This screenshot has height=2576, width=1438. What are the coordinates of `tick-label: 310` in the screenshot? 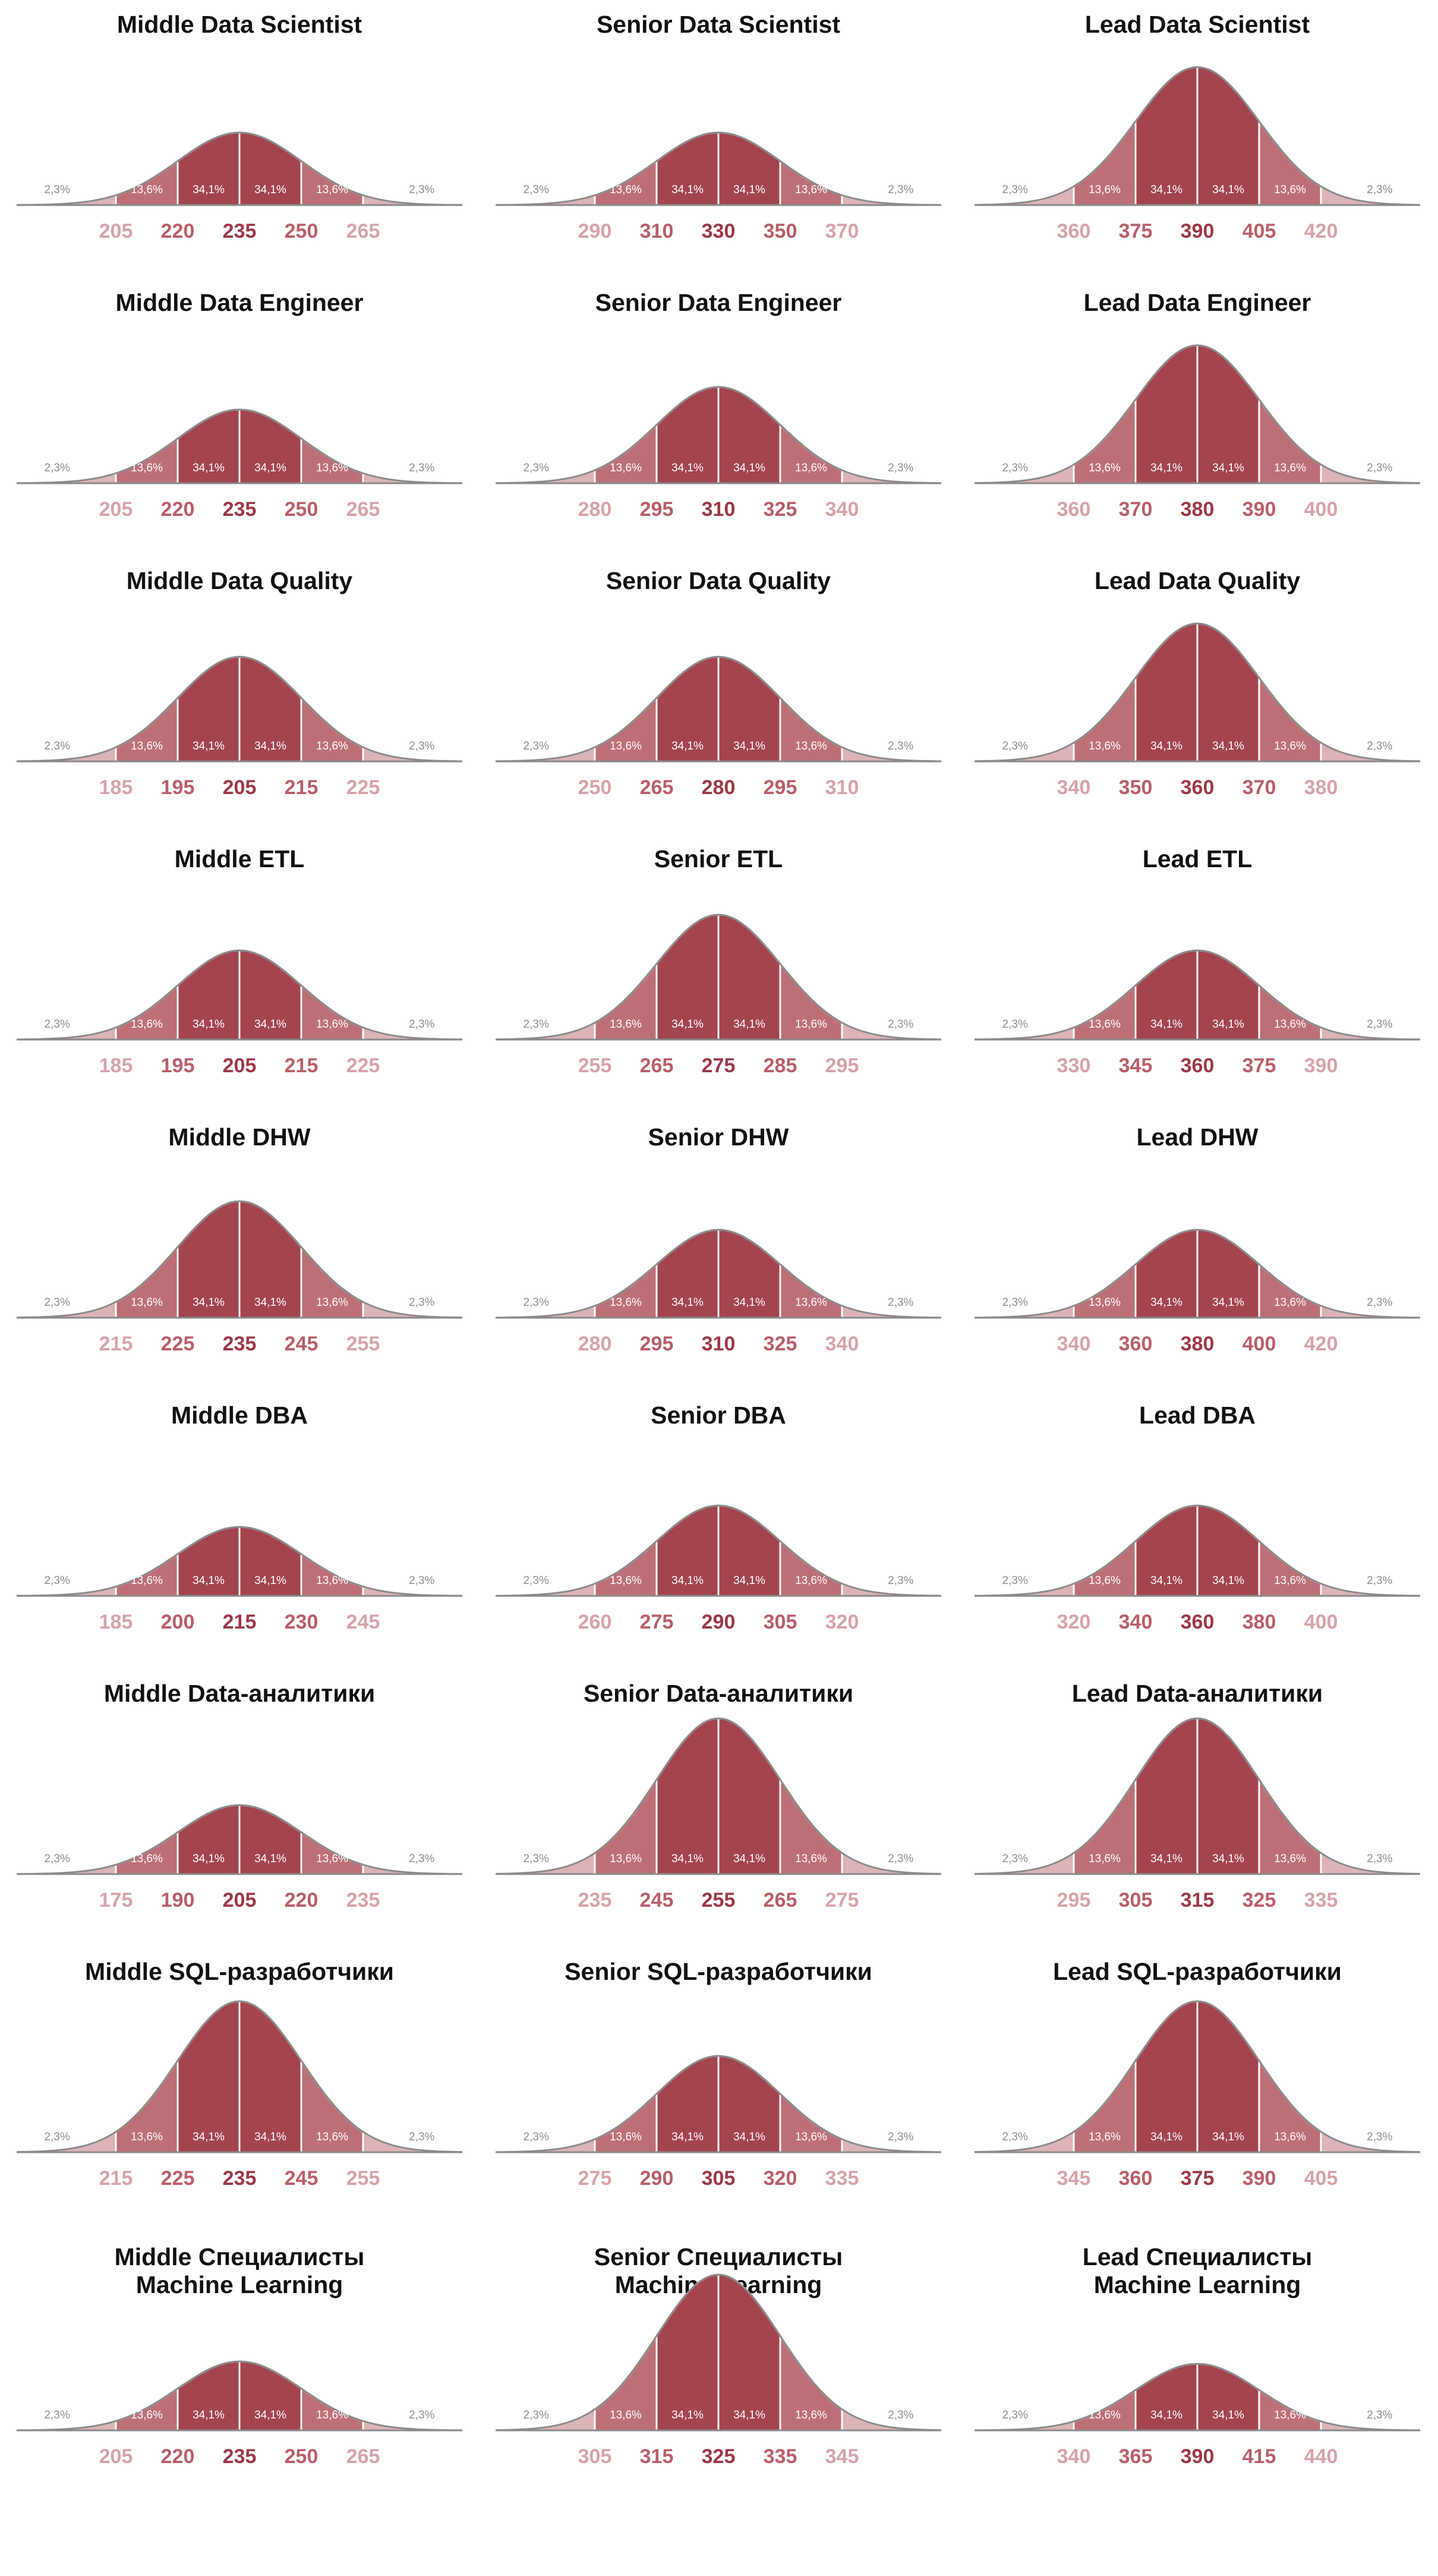 It's located at (719, 1344).